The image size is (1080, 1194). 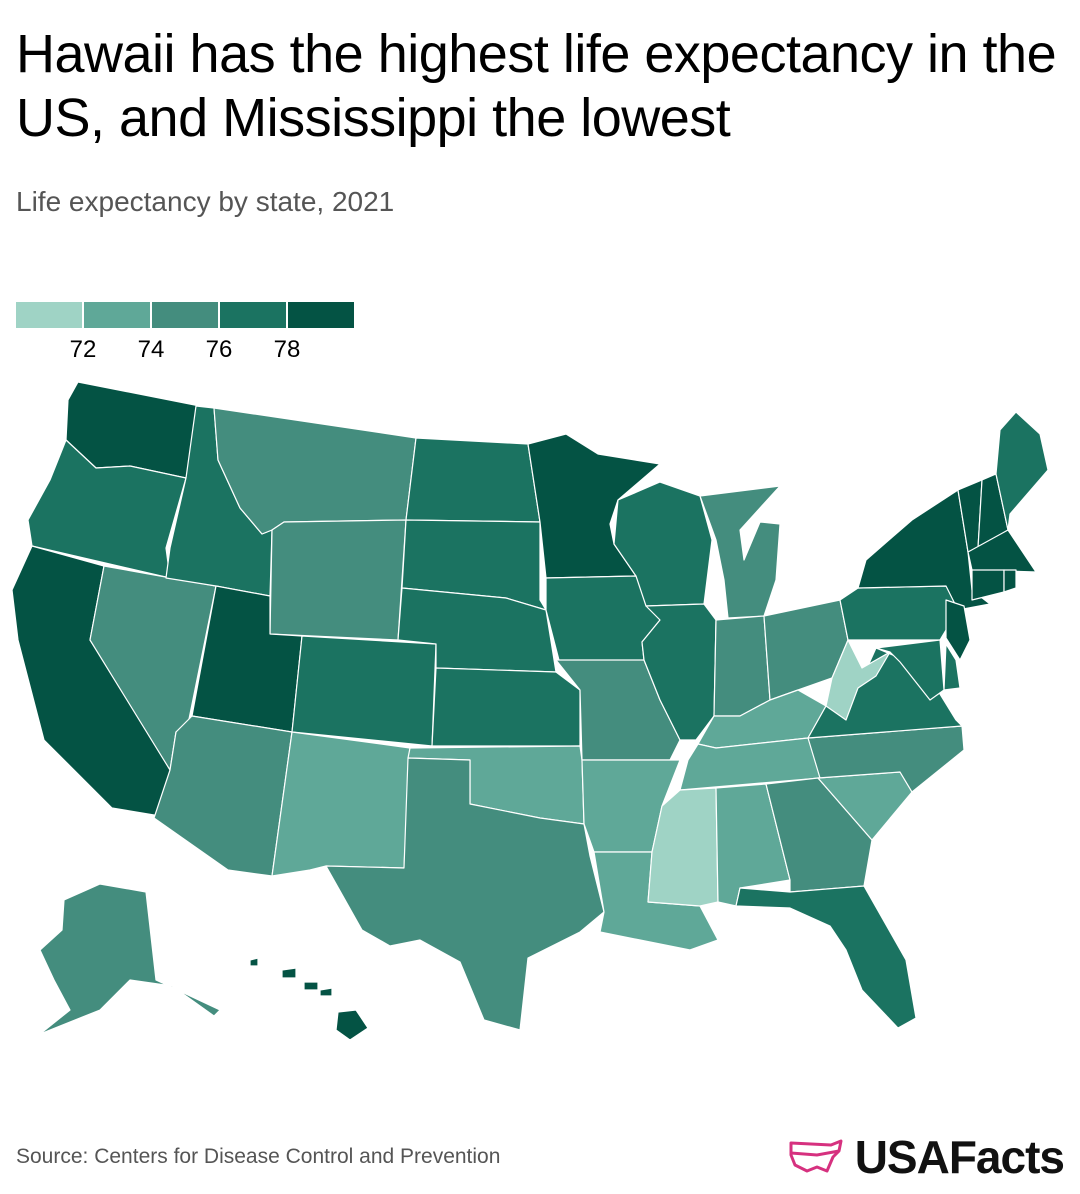 What do you see at coordinates (886, 759) in the screenshot?
I see `state-nc` at bounding box center [886, 759].